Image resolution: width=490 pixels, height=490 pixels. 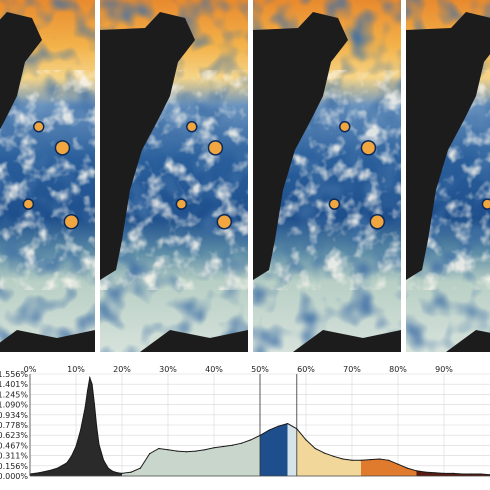 What do you see at coordinates (47, 176) in the screenshot?
I see `snapshot-panel` at bounding box center [47, 176].